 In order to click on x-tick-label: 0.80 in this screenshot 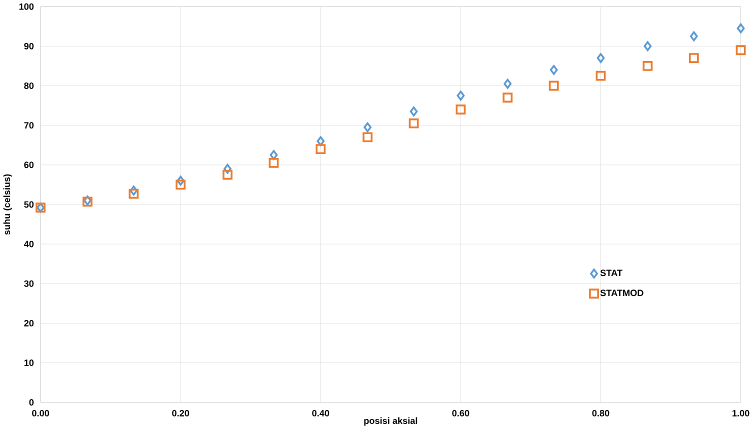, I will do `click(601, 413)`.